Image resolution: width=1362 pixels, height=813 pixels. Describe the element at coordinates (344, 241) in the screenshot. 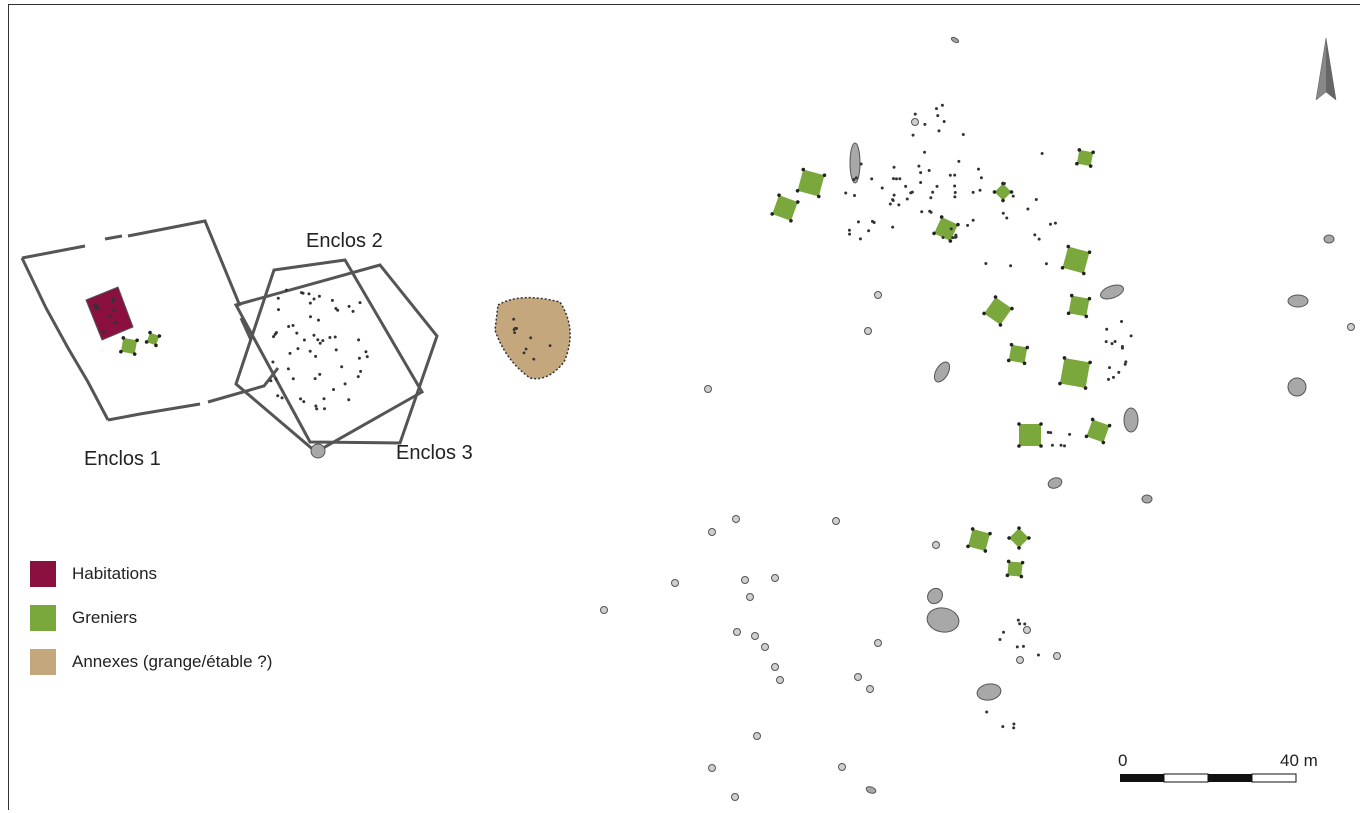

I see `enclos-2-label: Enclos 2` at that location.